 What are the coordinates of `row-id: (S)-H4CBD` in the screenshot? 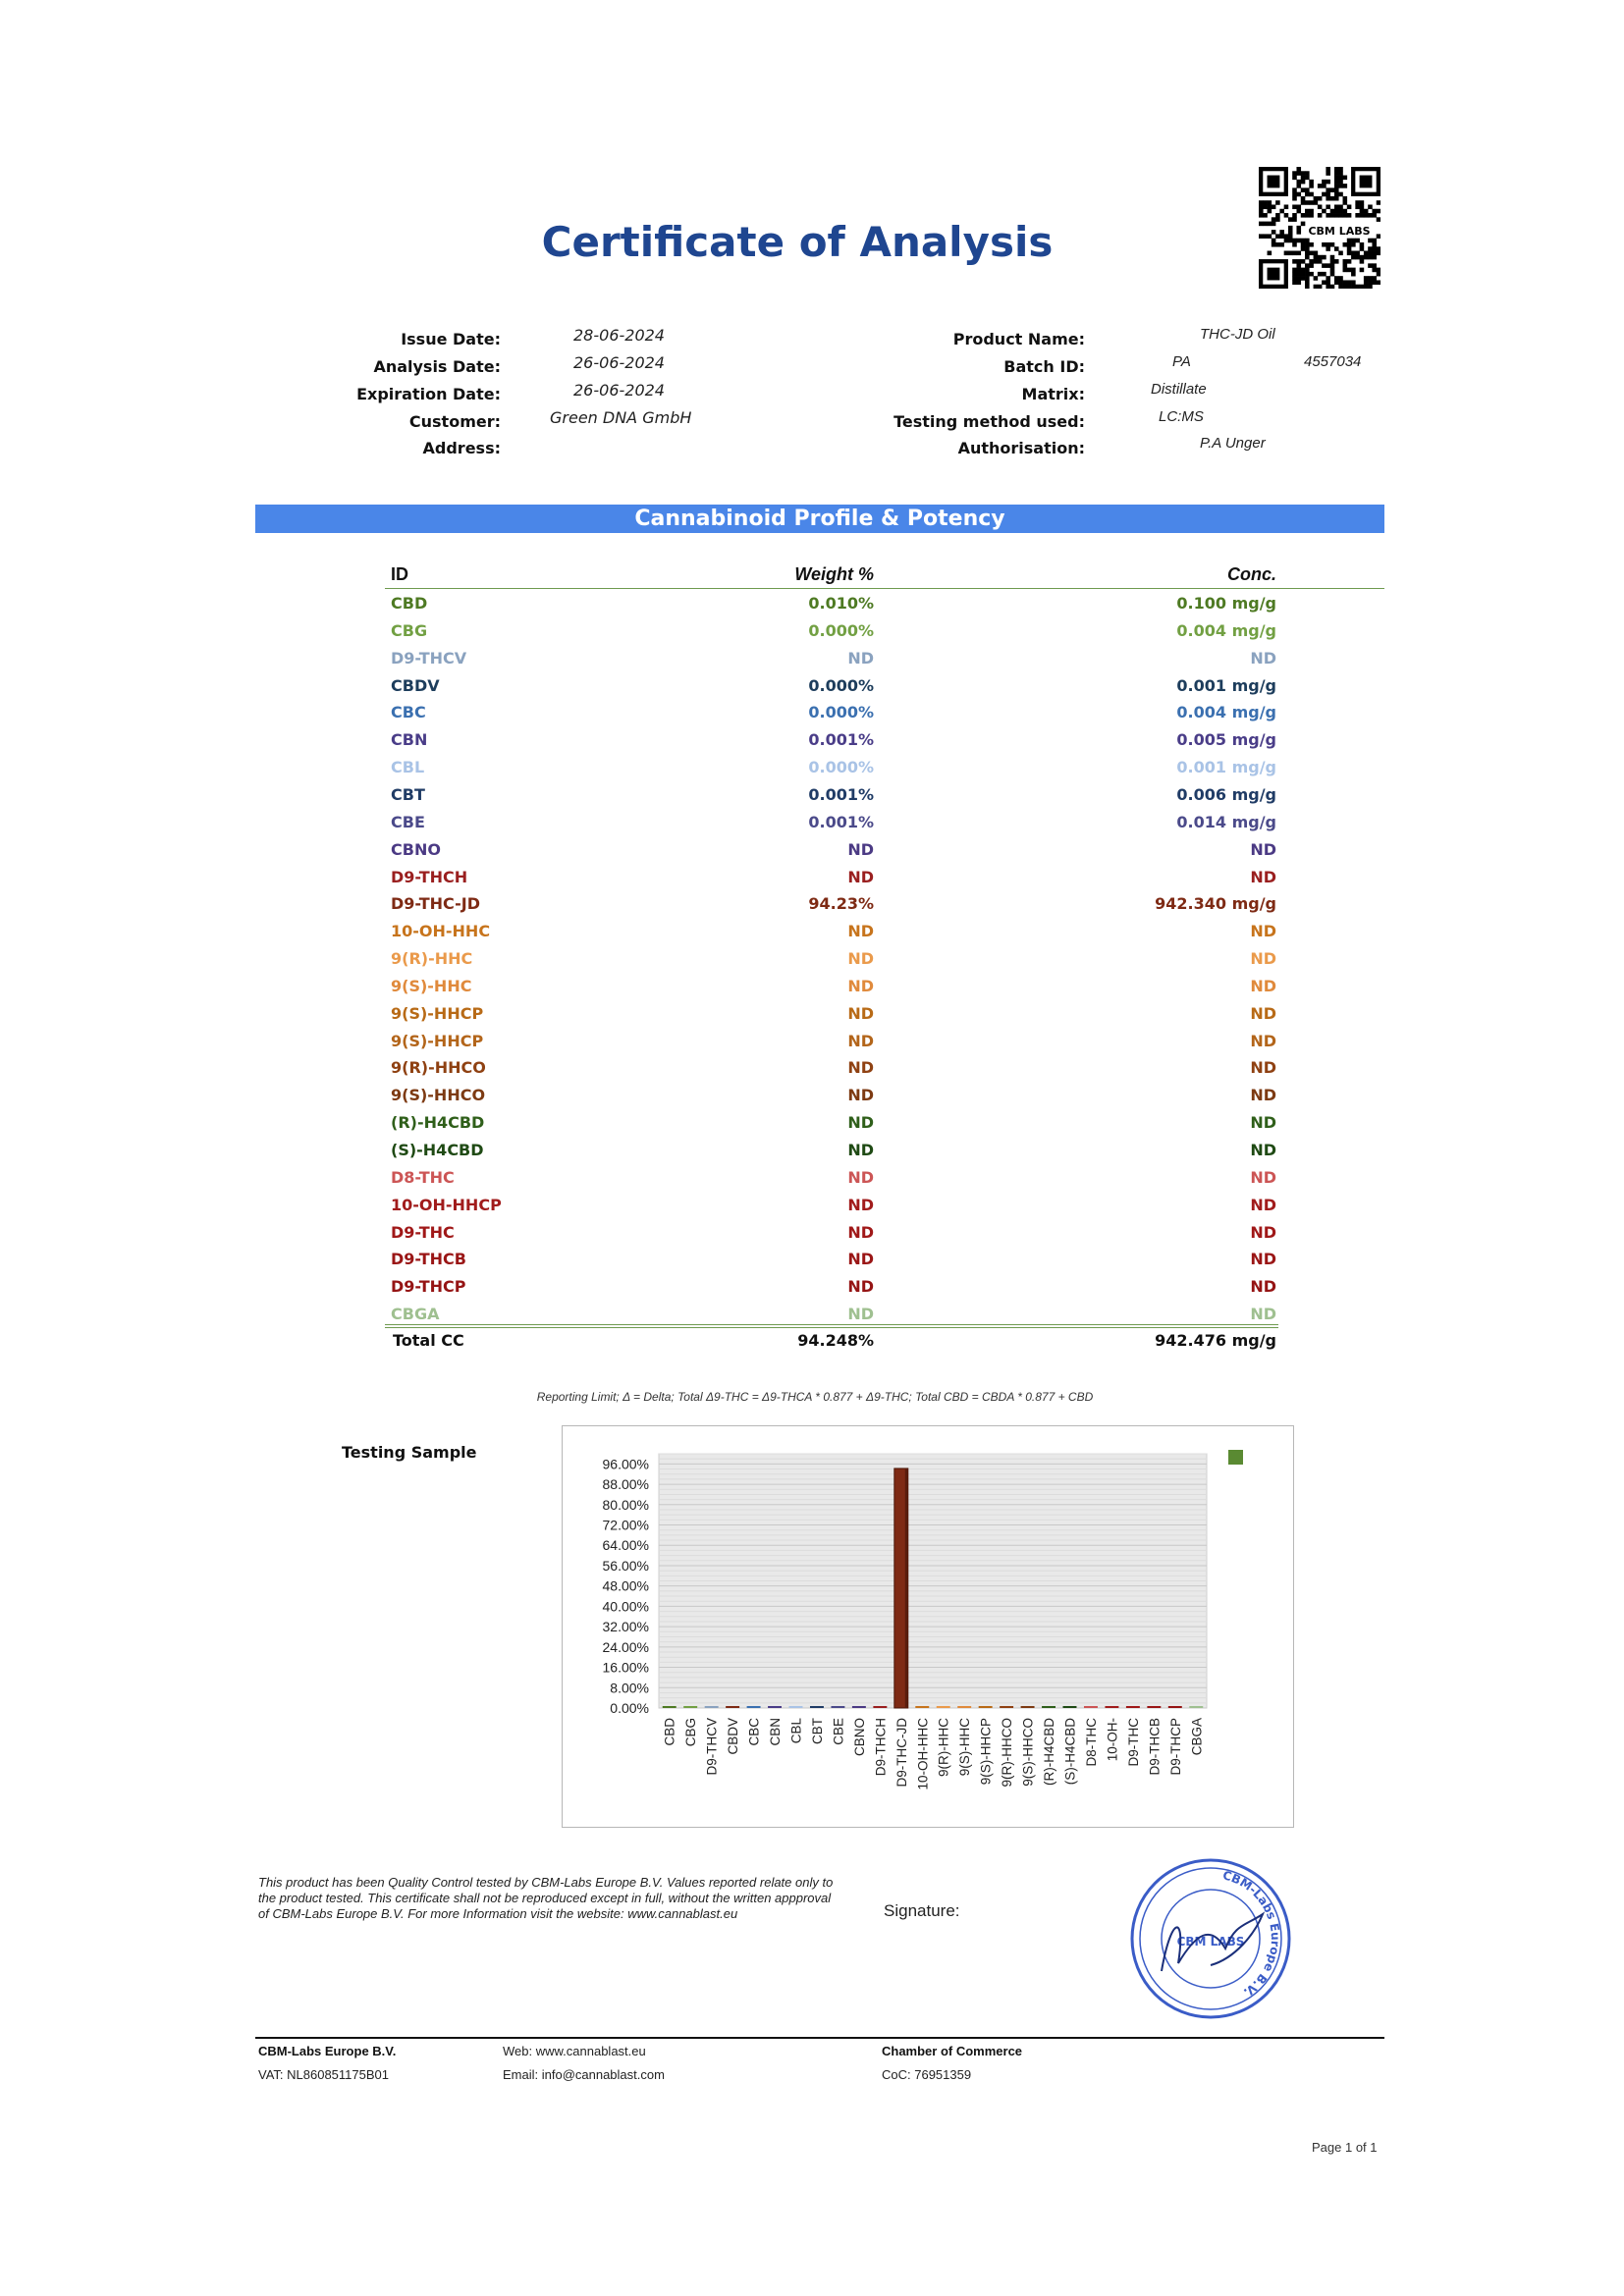 It's located at (437, 1150).